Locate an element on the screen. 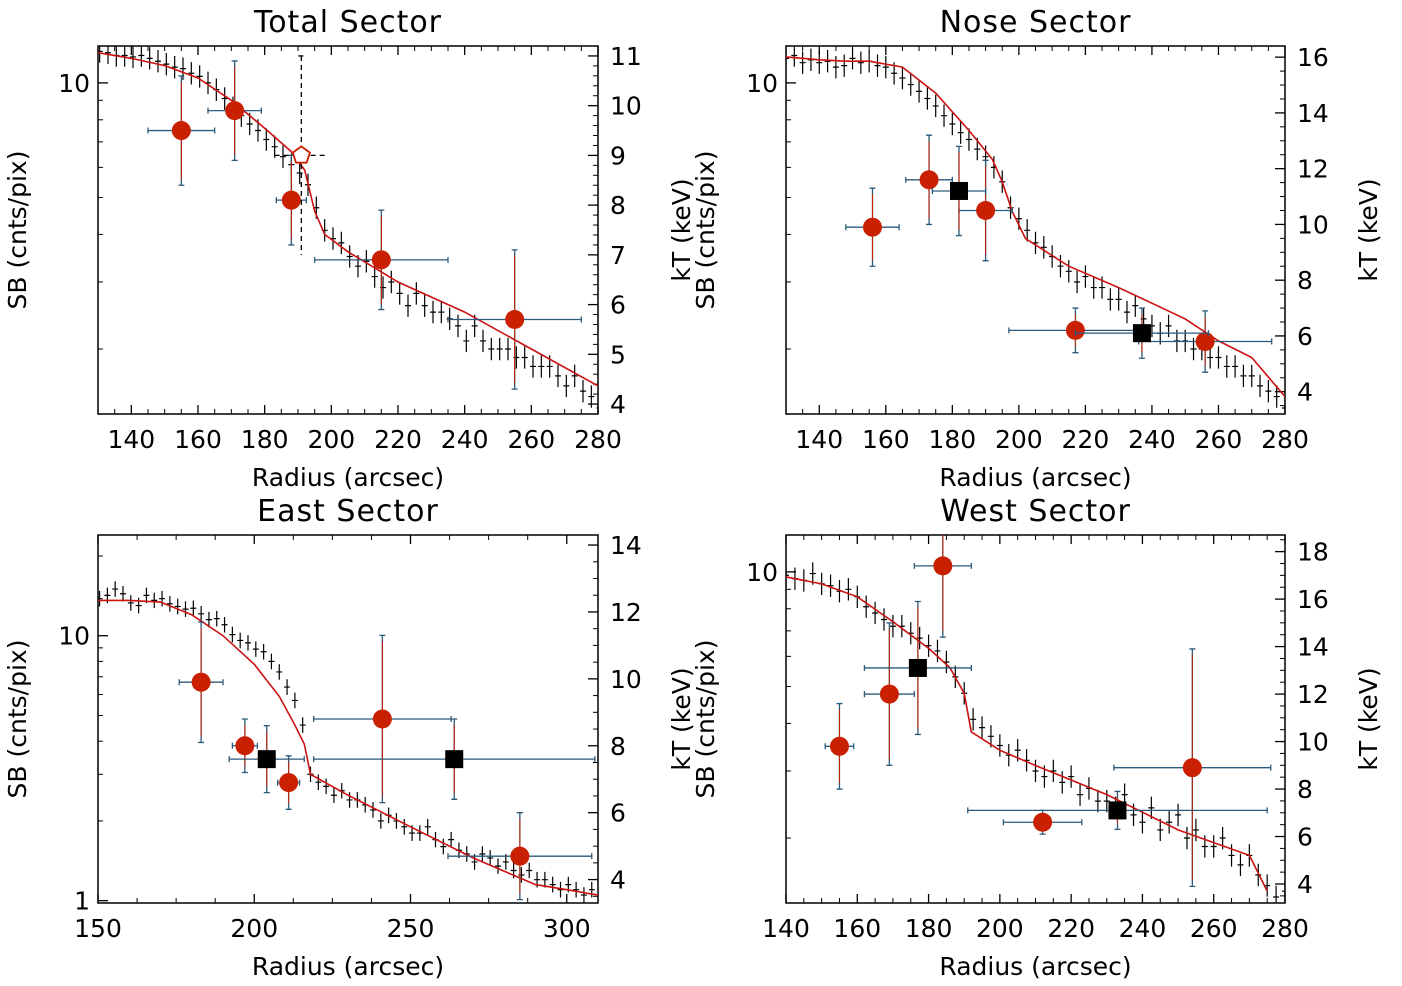 The height and width of the screenshot is (986, 1402). x-axis-label: Radius (arcsec) is located at coordinates (1035, 477).